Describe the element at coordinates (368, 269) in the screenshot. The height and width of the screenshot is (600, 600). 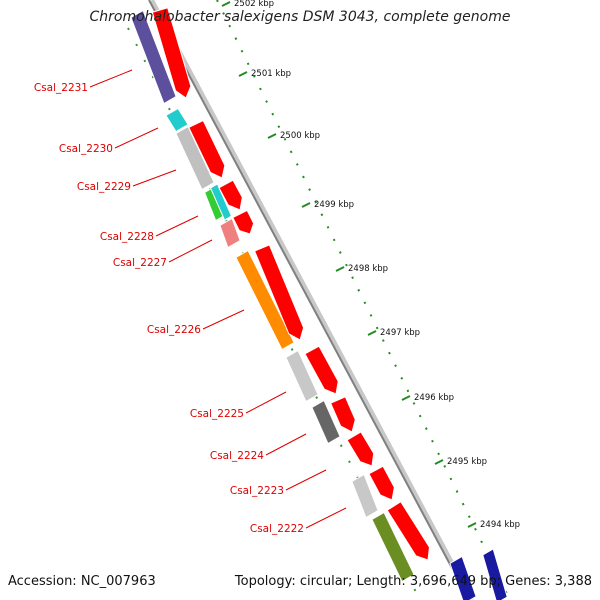
I see `tick-label: 2498 kbp` at that location.